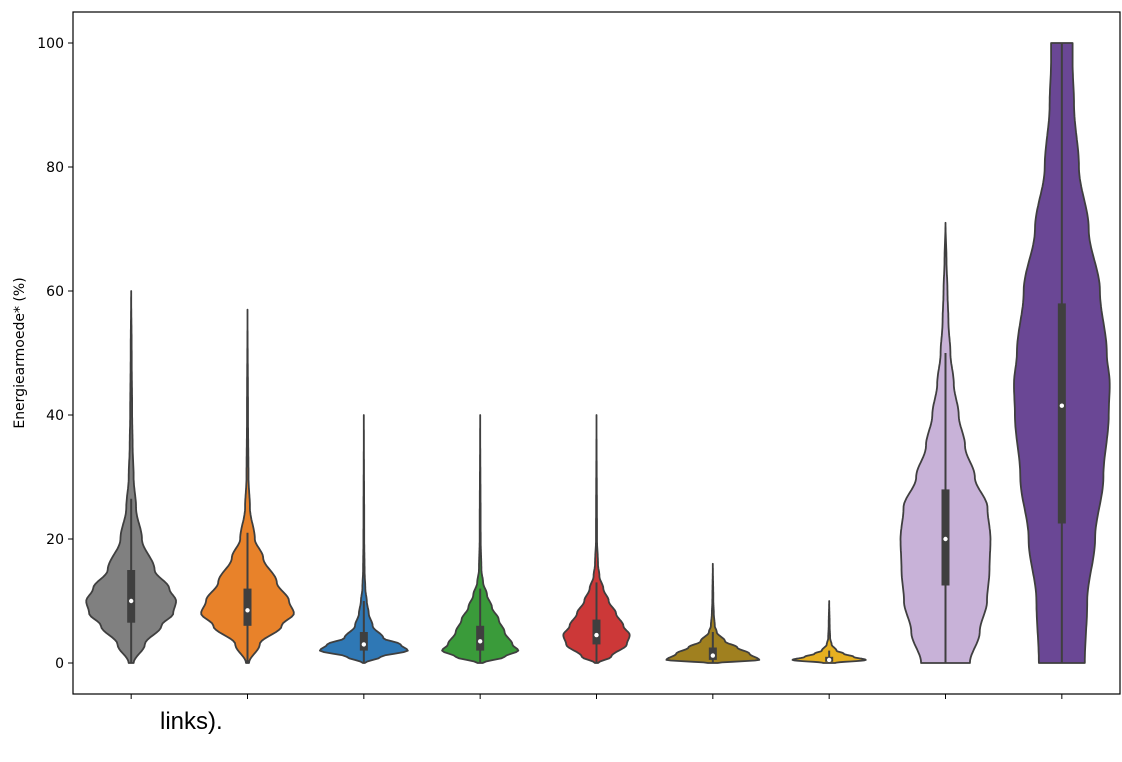  I want to click on y-tick-label-60: 60, so click(55, 292).